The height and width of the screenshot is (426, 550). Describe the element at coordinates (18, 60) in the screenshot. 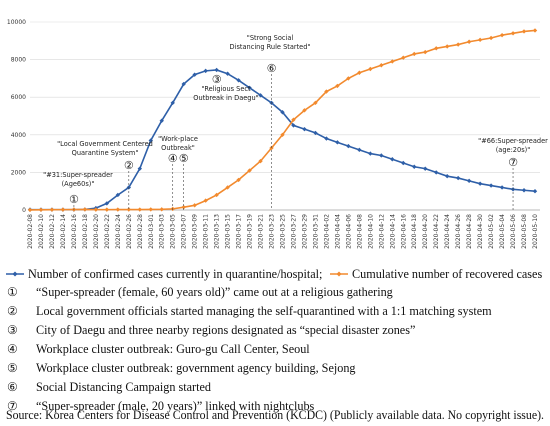

I see `y-tick-label: 8000` at that location.